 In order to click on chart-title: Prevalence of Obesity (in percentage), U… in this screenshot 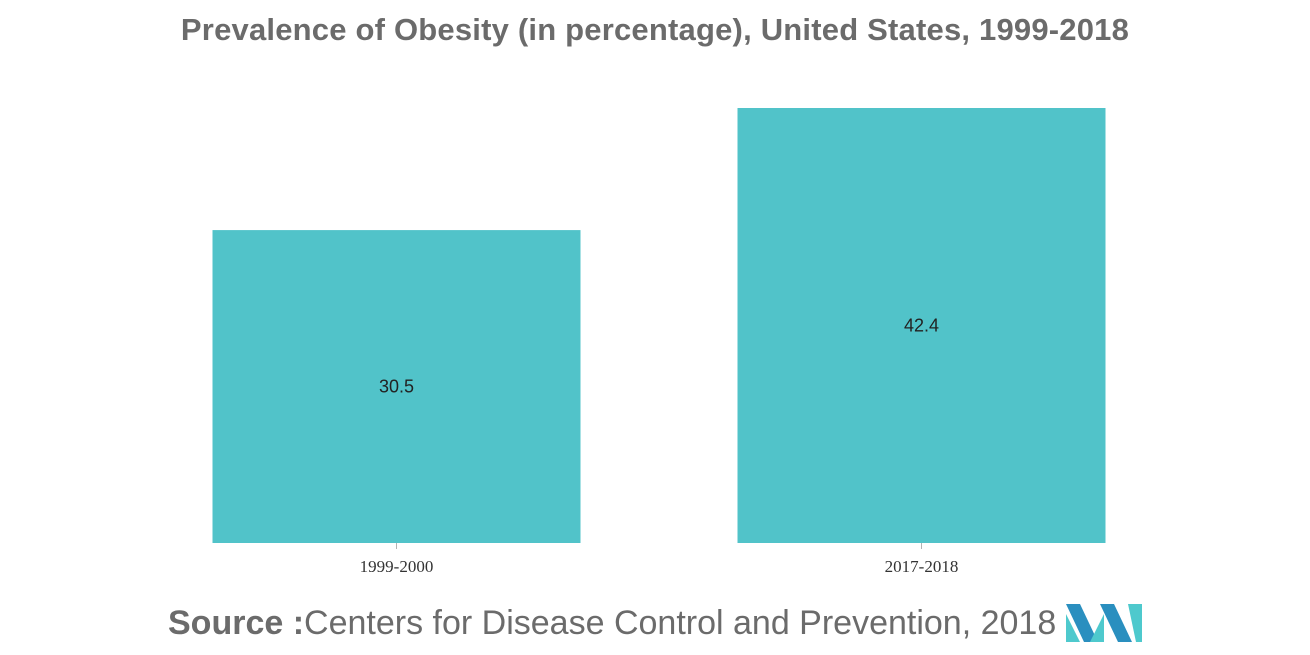, I will do `click(655, 29)`.